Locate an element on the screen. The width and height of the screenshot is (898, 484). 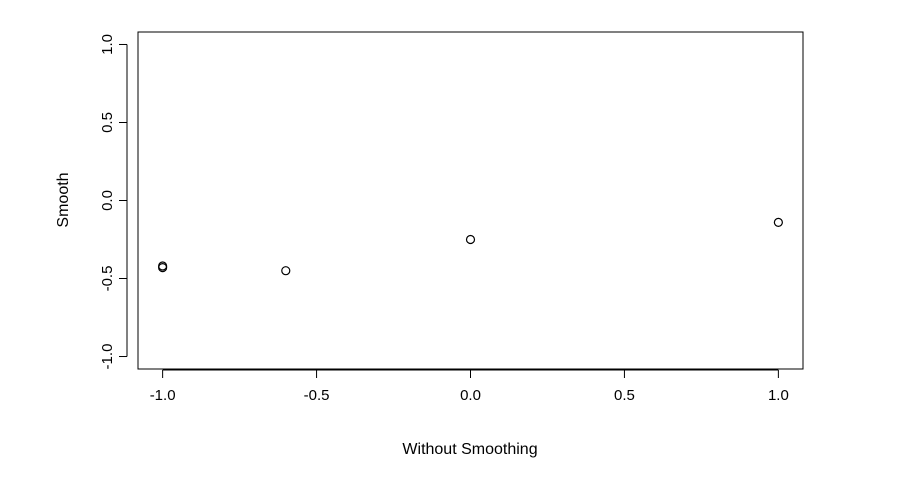
x-tick-label: 0.0 is located at coordinates (470, 395).